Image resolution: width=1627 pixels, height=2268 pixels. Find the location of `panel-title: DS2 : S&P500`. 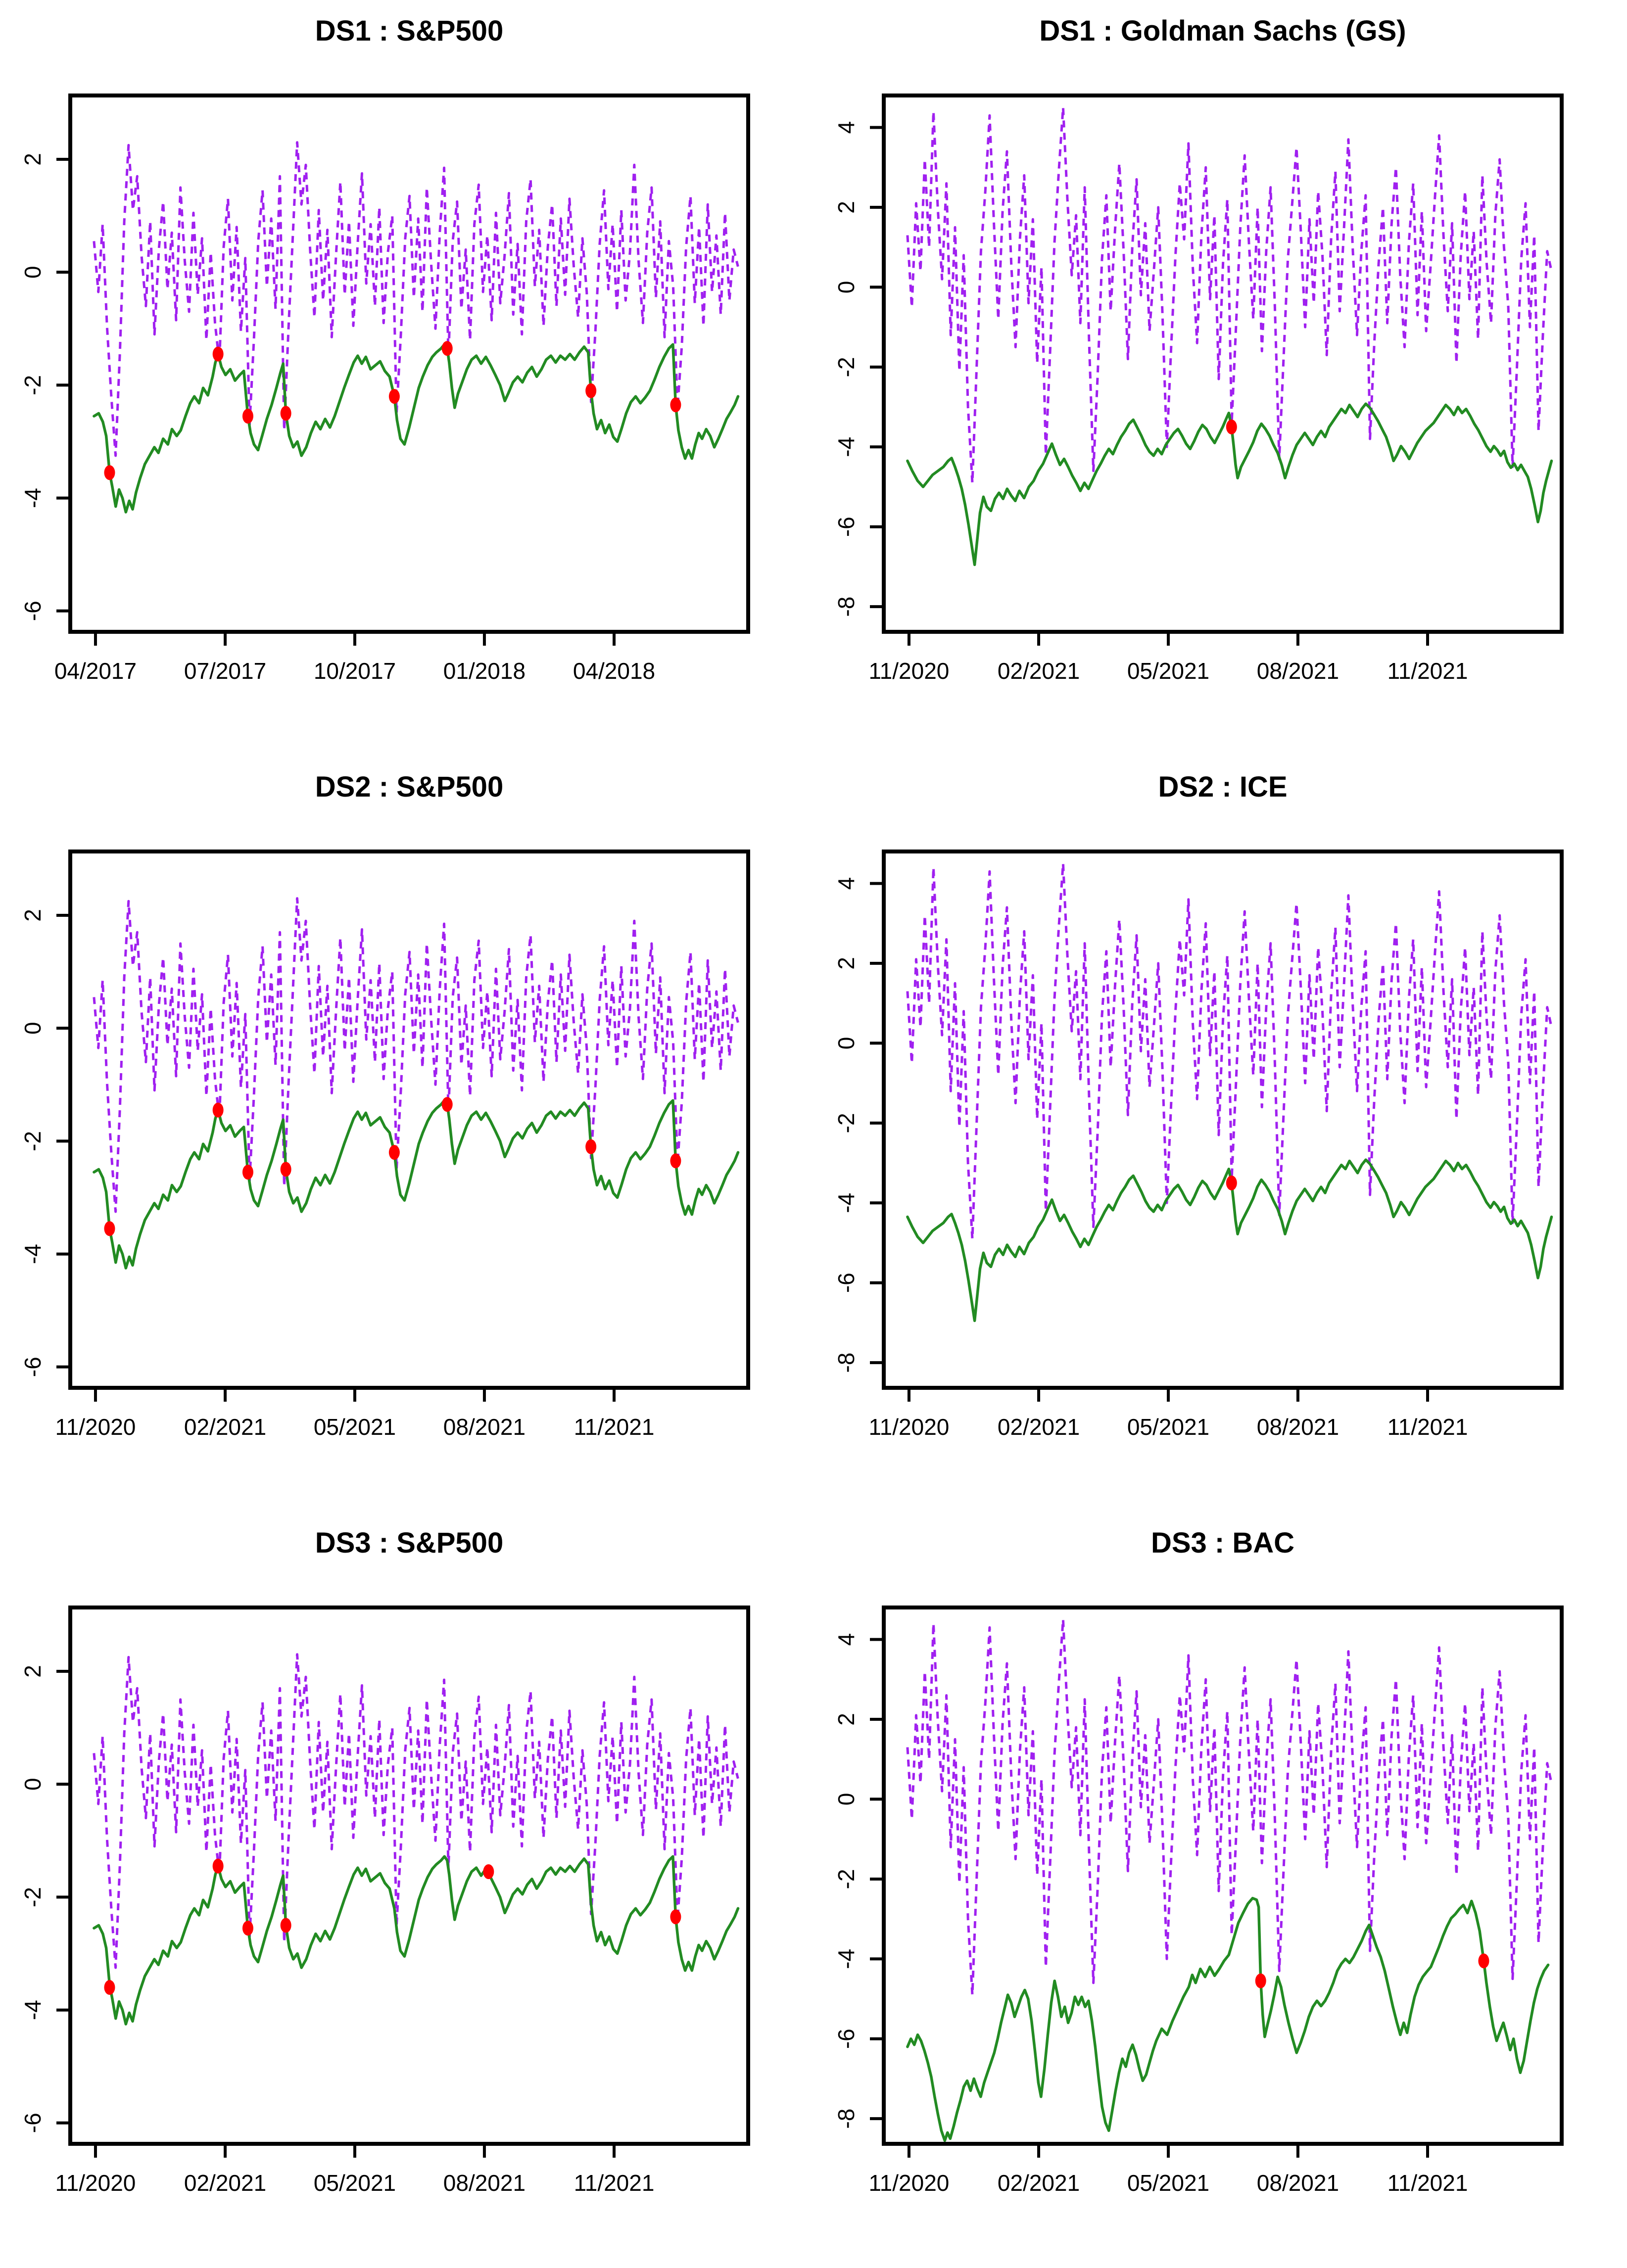

panel-title: DS2 : S&P500 is located at coordinates (409, 787).